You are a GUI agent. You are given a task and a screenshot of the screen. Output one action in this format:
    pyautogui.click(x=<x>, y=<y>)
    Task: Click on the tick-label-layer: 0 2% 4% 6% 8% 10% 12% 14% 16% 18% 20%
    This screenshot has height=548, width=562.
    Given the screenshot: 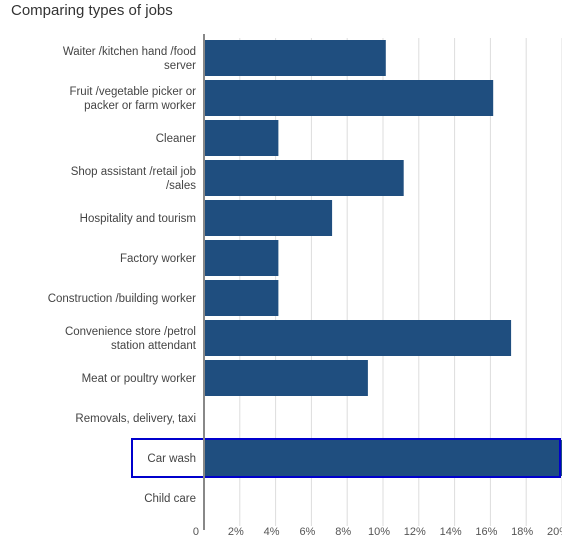 What is the action you would take?
    pyautogui.click(x=377, y=532)
    